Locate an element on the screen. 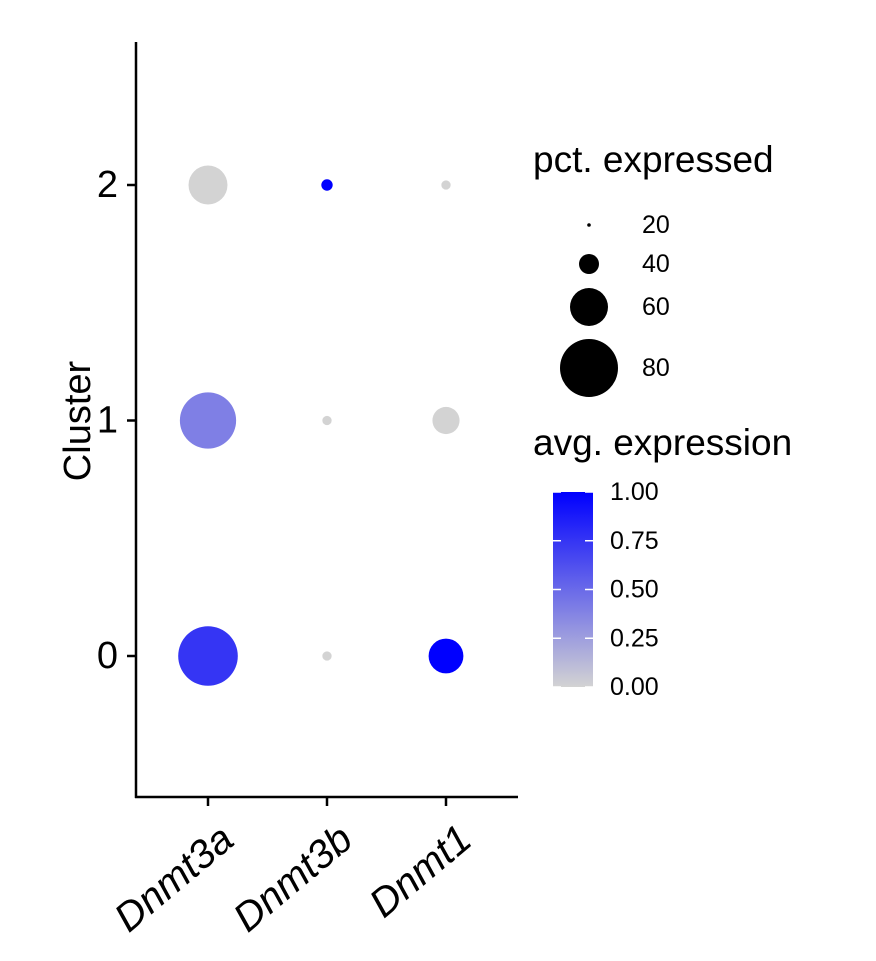  colorbar-tick-label: 0.25 is located at coordinates (634, 638).